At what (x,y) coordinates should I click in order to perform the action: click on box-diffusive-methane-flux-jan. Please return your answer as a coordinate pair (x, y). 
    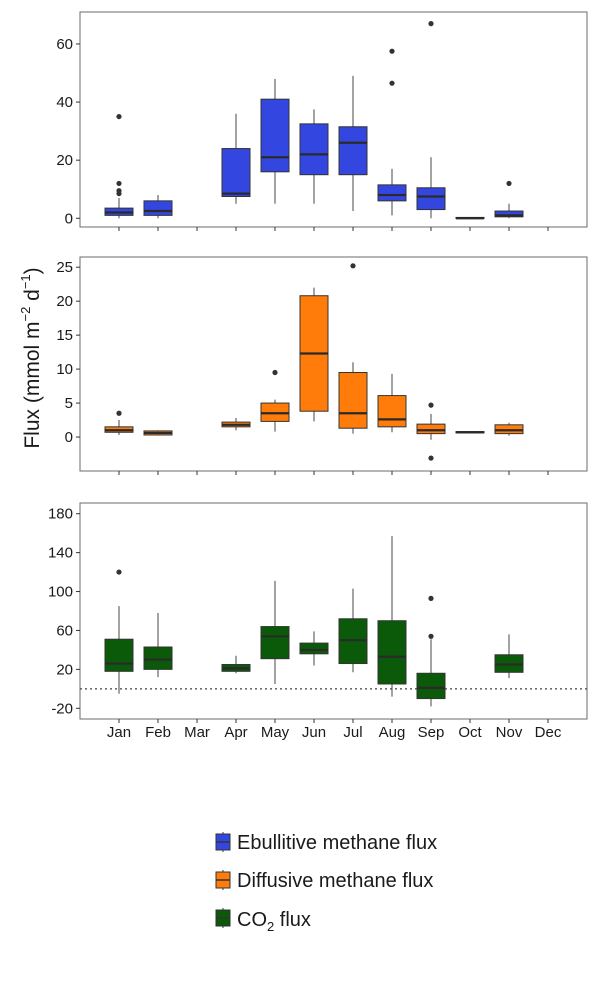
    Looking at the image, I should click on (119, 422).